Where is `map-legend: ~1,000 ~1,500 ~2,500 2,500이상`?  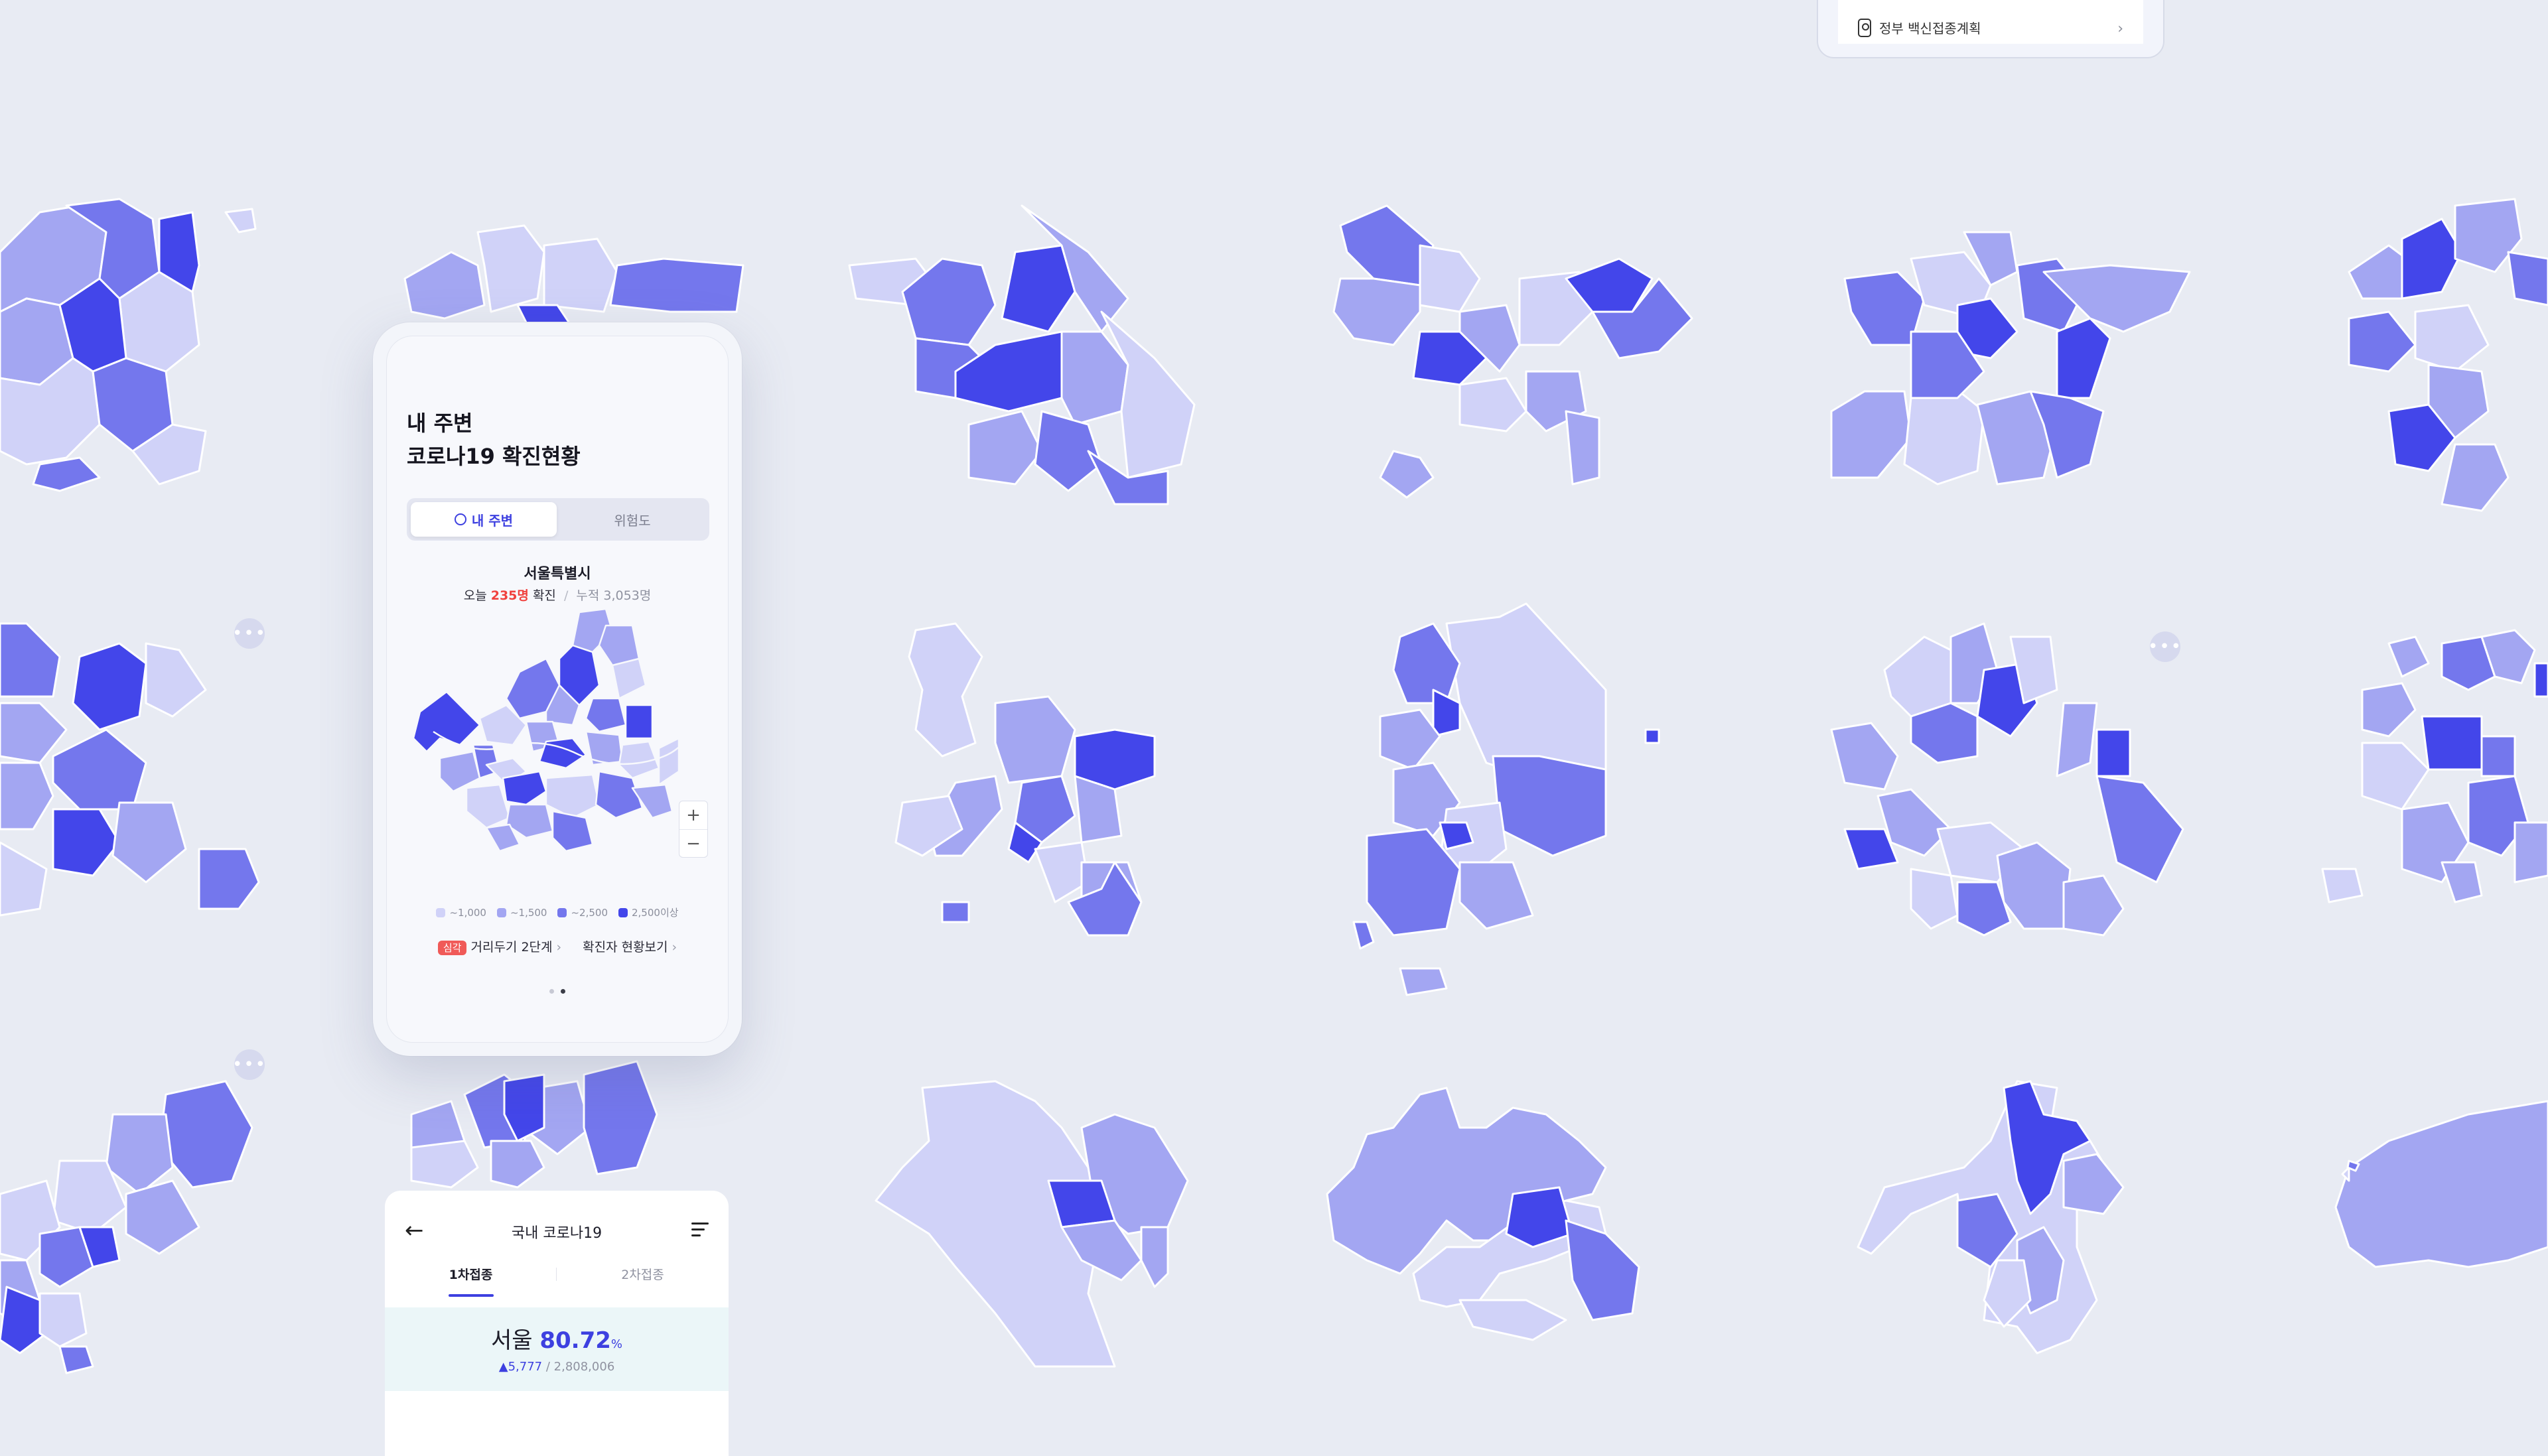
map-legend: ~1,000 ~1,500 ~2,500 2,500이상 is located at coordinates (557, 912).